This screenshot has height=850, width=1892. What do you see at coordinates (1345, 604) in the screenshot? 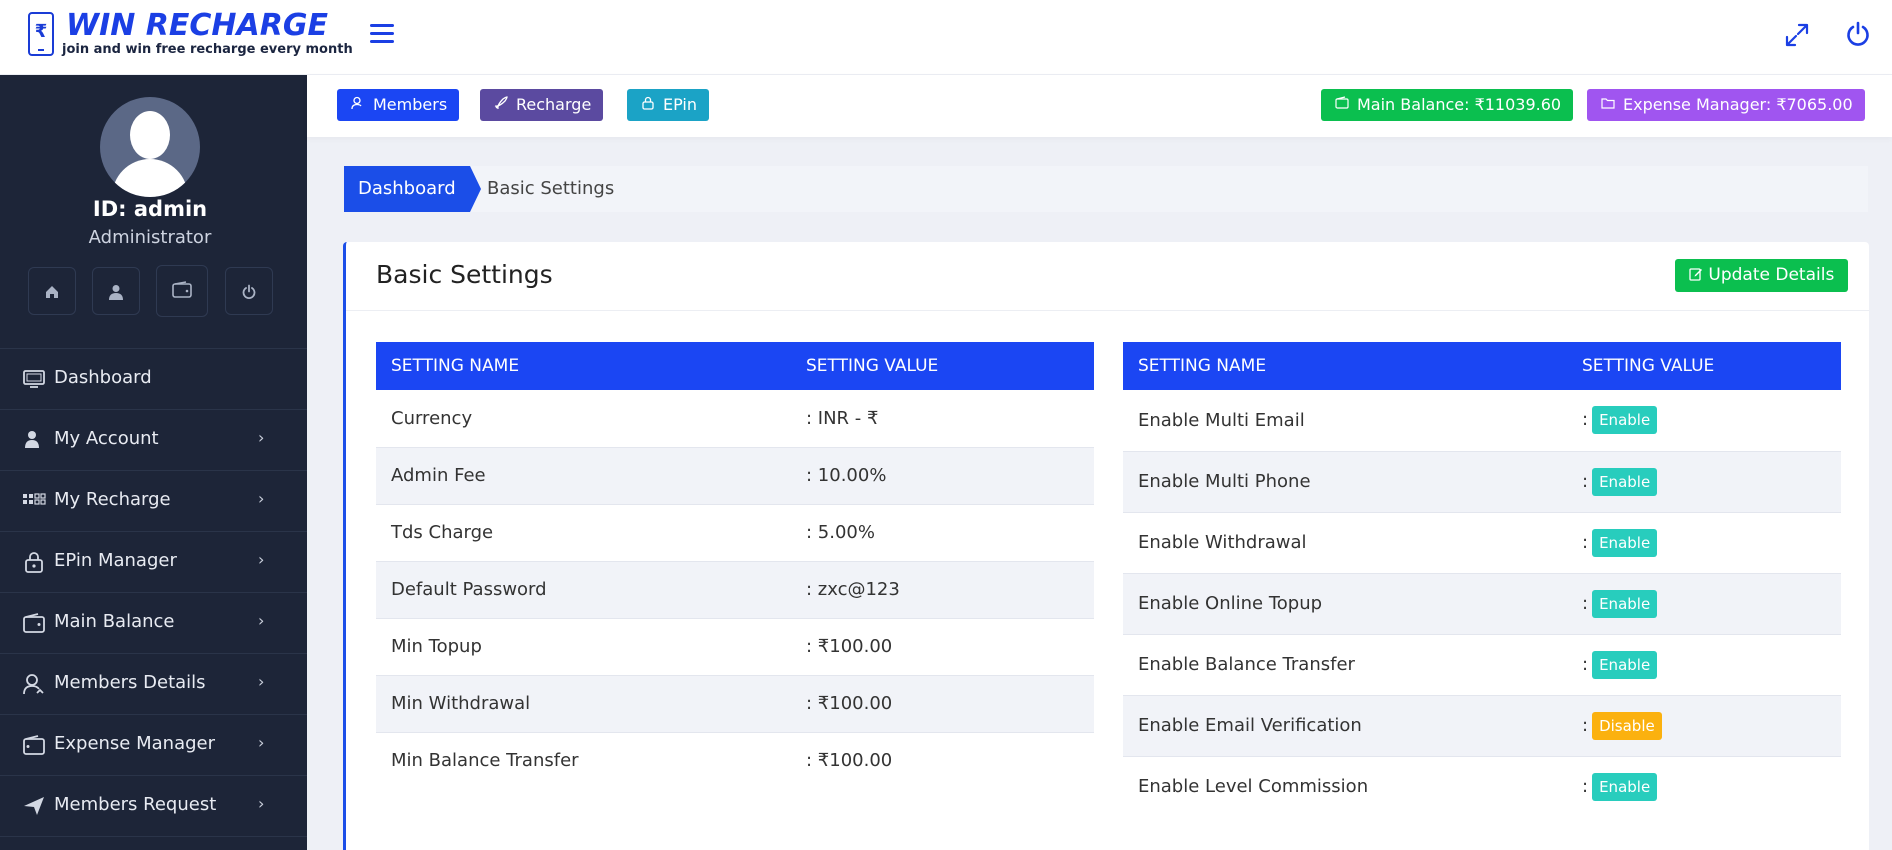
I see `setting-name: Enable Online Topup` at bounding box center [1345, 604].